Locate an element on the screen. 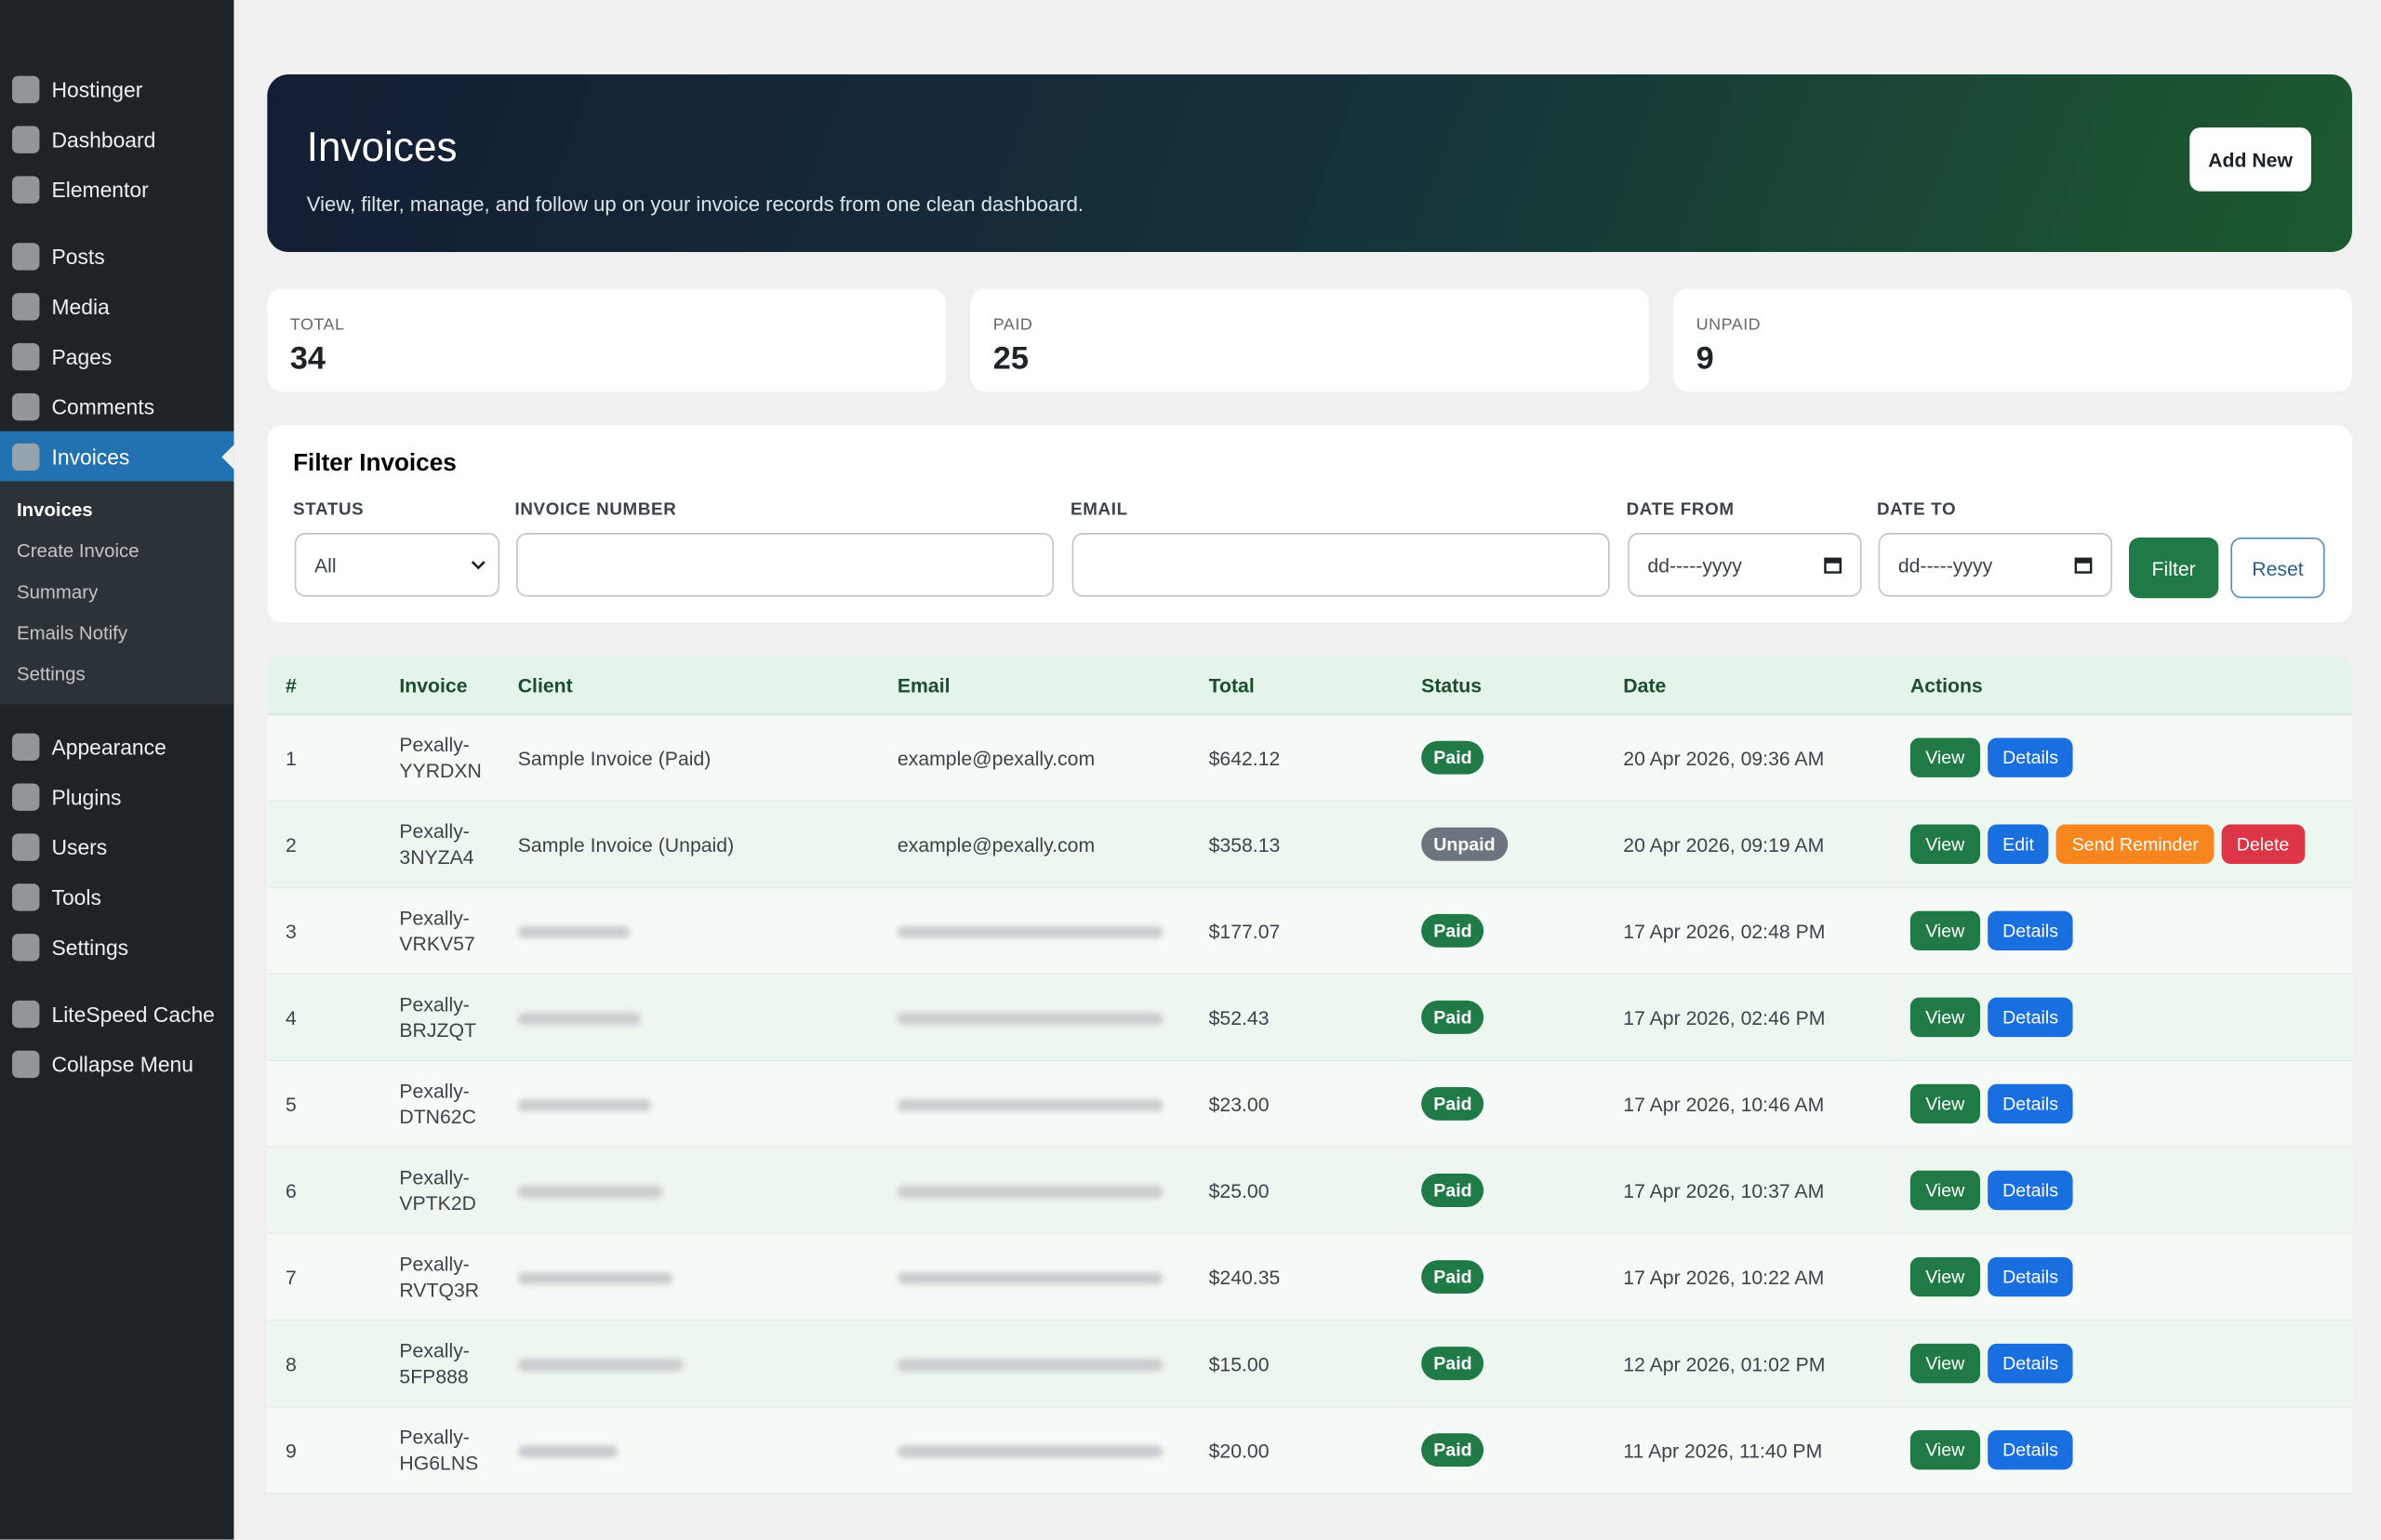 This screenshot has width=2381, height=1540. action-button: Edit is located at coordinates (2019, 844).